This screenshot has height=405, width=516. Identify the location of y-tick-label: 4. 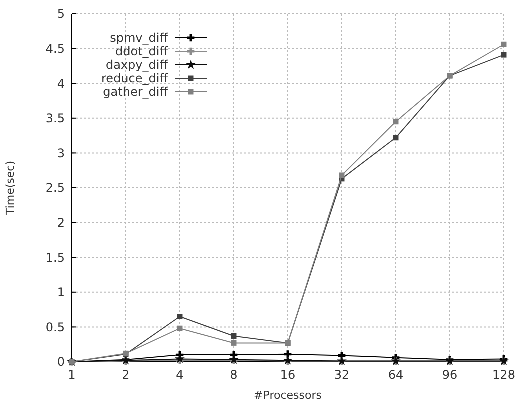
(61, 83).